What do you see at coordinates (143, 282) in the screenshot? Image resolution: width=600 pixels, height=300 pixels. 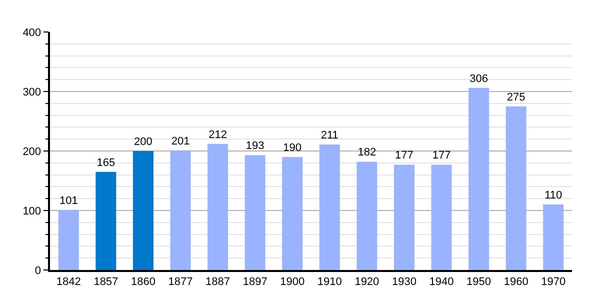 I see `x-tick-label: 1860` at bounding box center [143, 282].